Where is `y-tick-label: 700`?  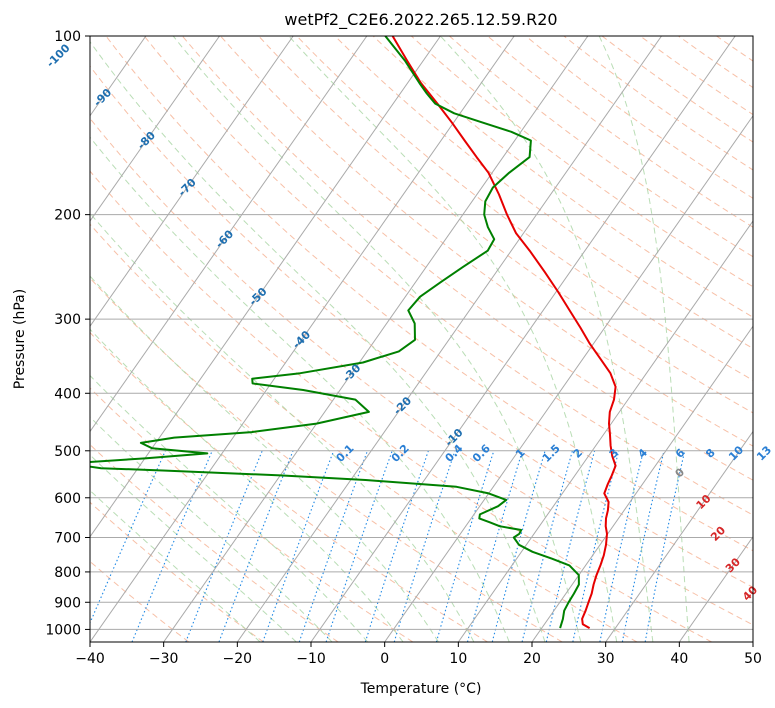 y-tick-label: 700 is located at coordinates (67, 539).